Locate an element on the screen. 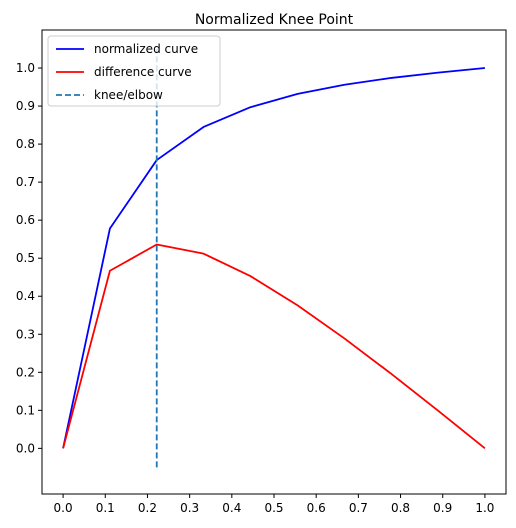 The height and width of the screenshot is (528, 516). x-tick-label: 0.8 is located at coordinates (400, 508).